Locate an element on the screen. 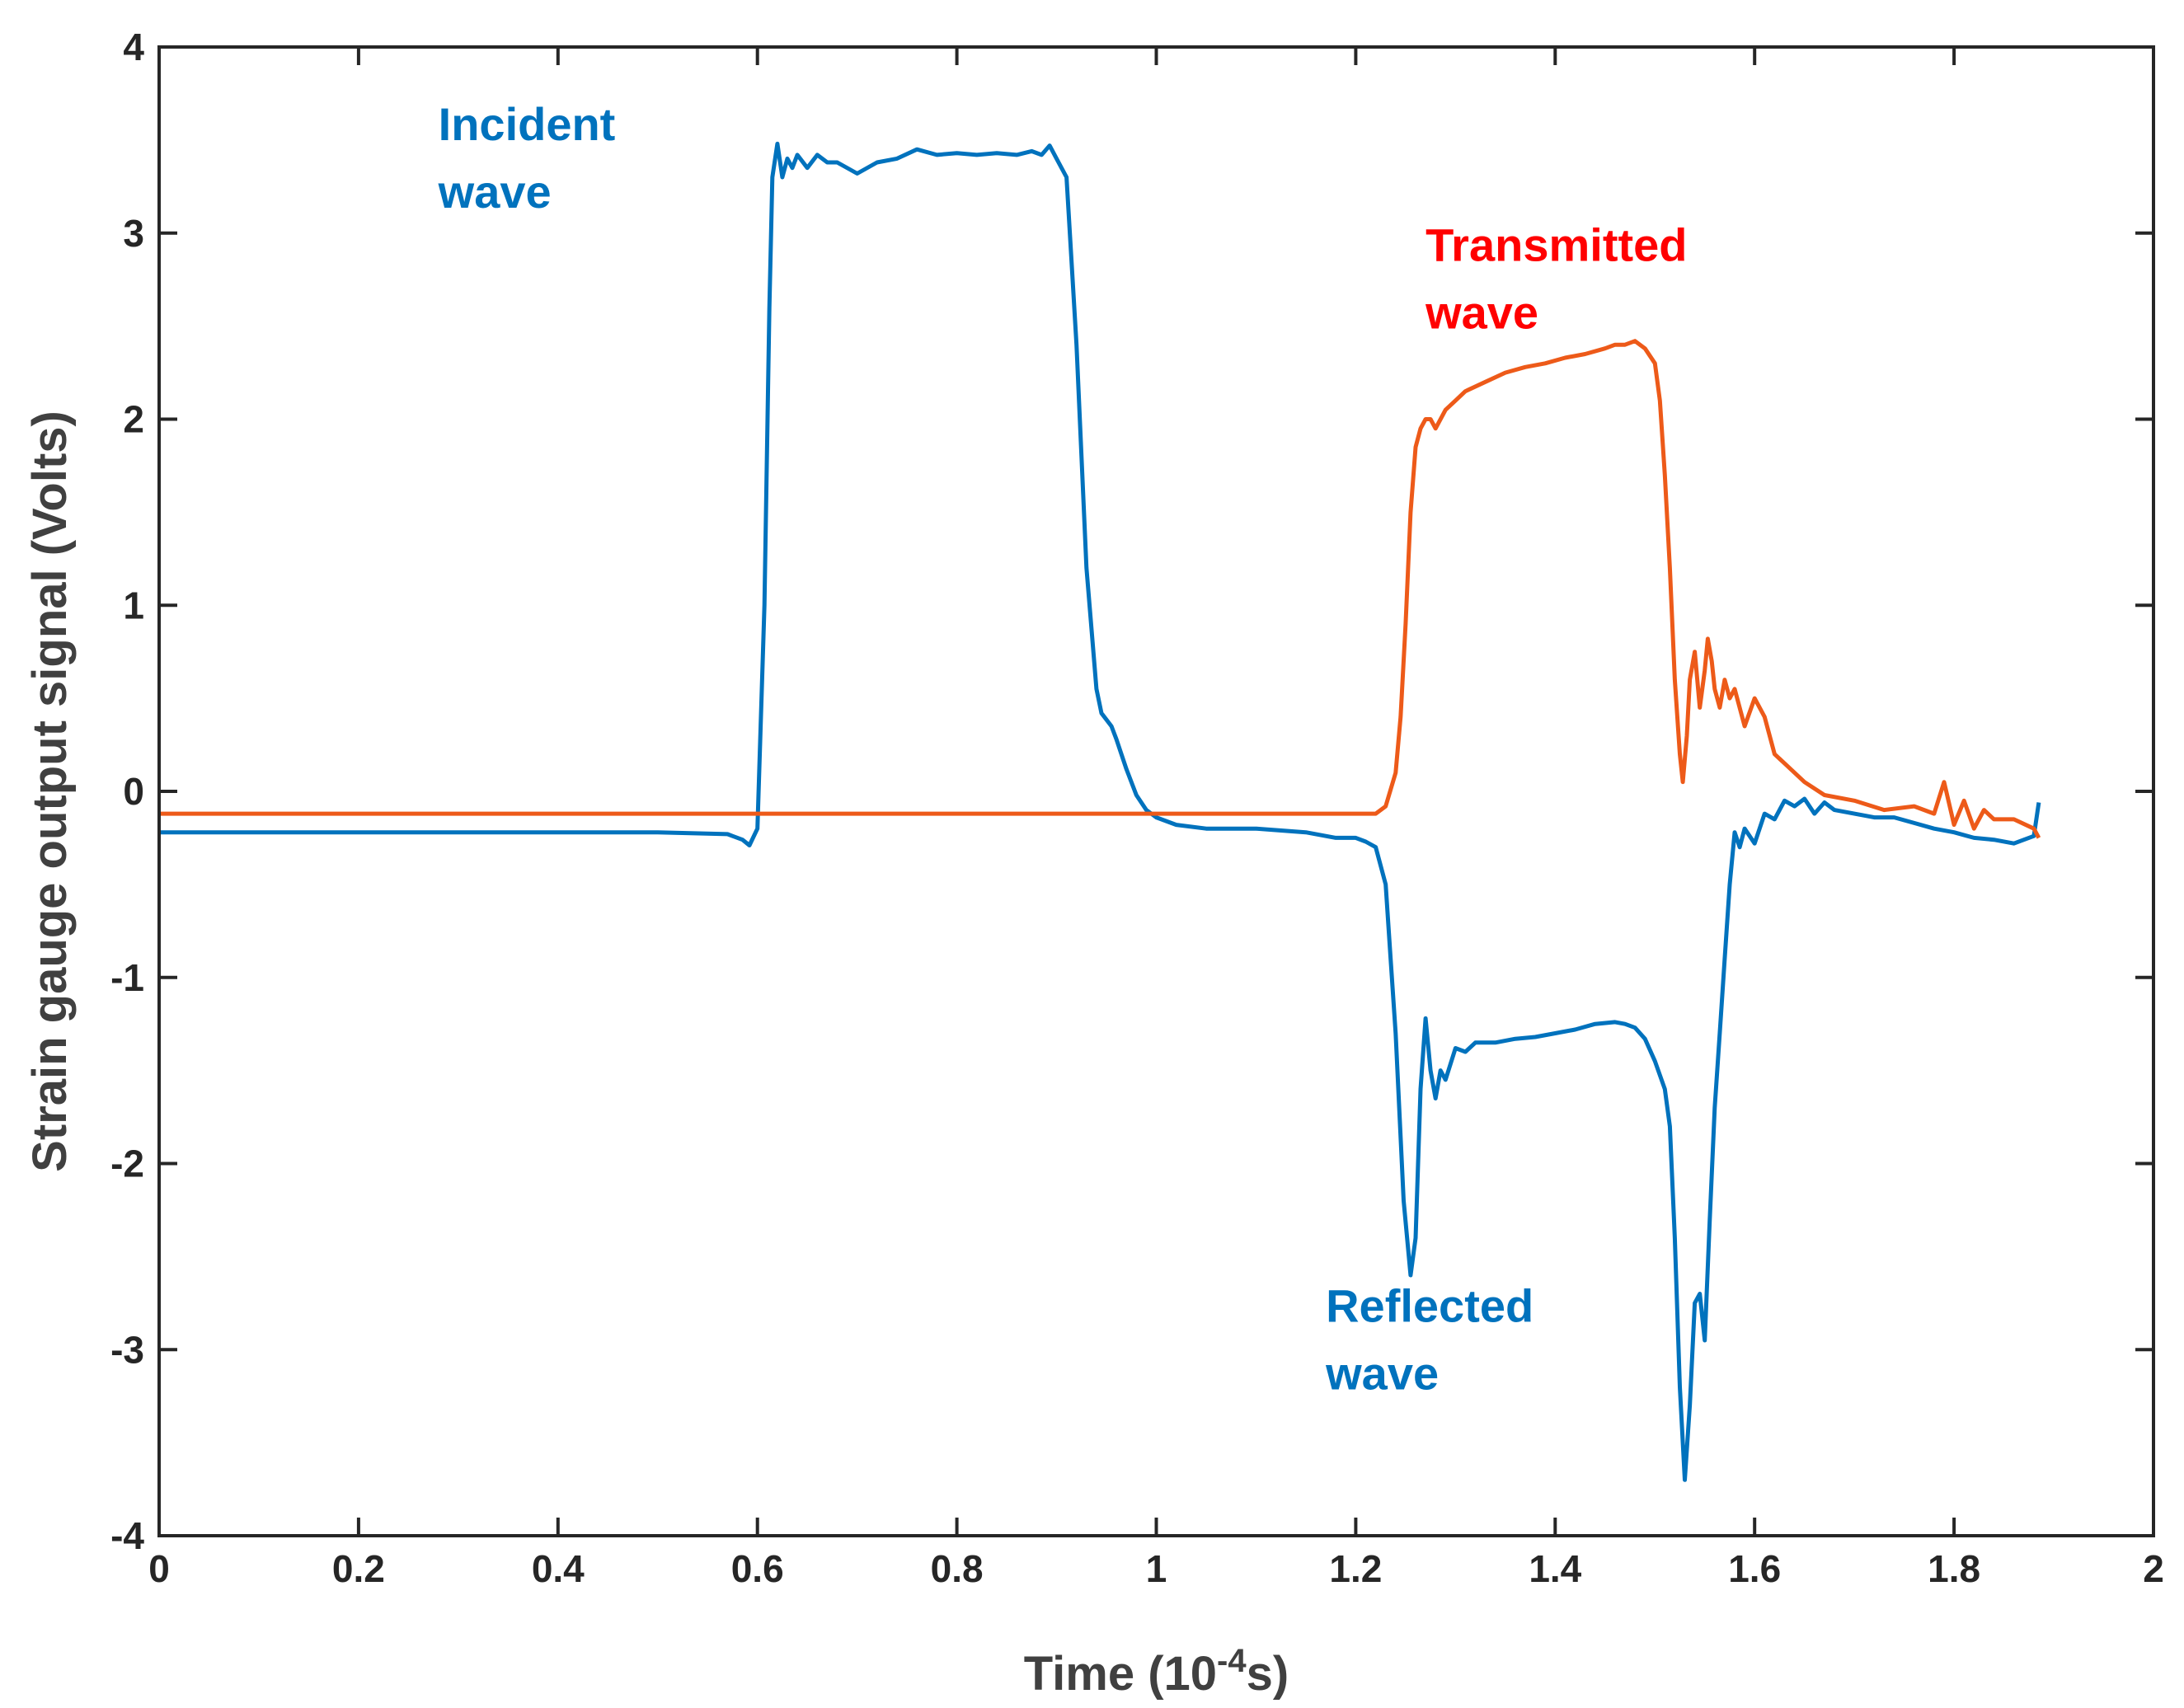 This screenshot has height=1708, width=2184. y-tick-label: 4 is located at coordinates (133, 47).